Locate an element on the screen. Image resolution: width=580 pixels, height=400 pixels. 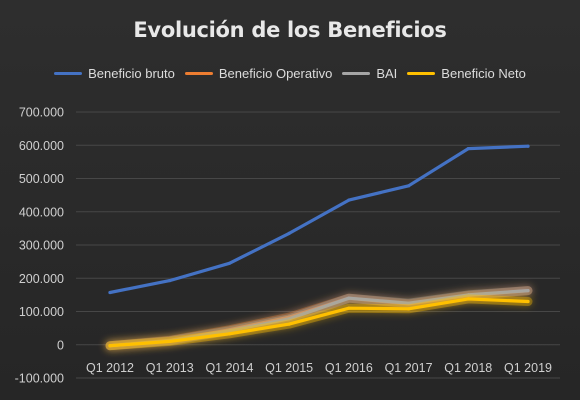
x-tick-label: Q1 2015 is located at coordinates (289, 368).